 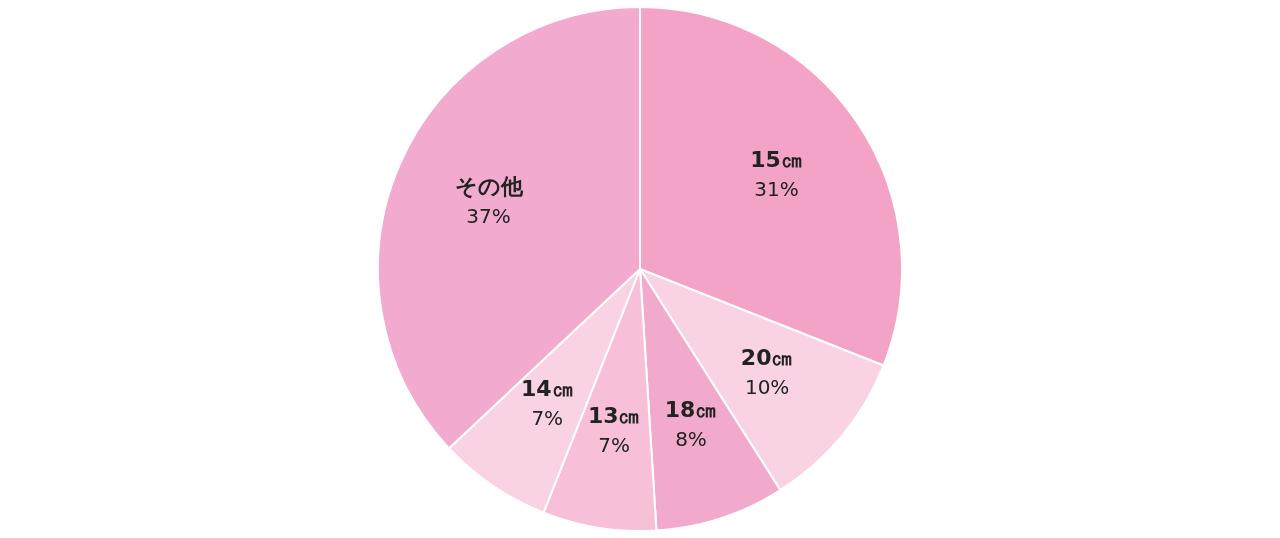 I want to click on slice-label: 14㎝, so click(x=547, y=389).